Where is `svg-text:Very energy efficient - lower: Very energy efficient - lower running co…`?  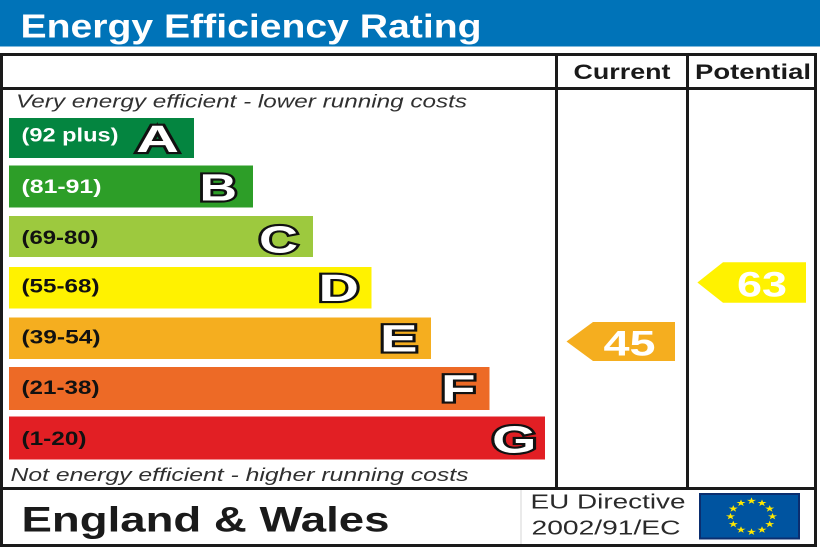 svg-text:Very energy efficient - lower: Very energy efficient - lower running co… is located at coordinates (241, 102).